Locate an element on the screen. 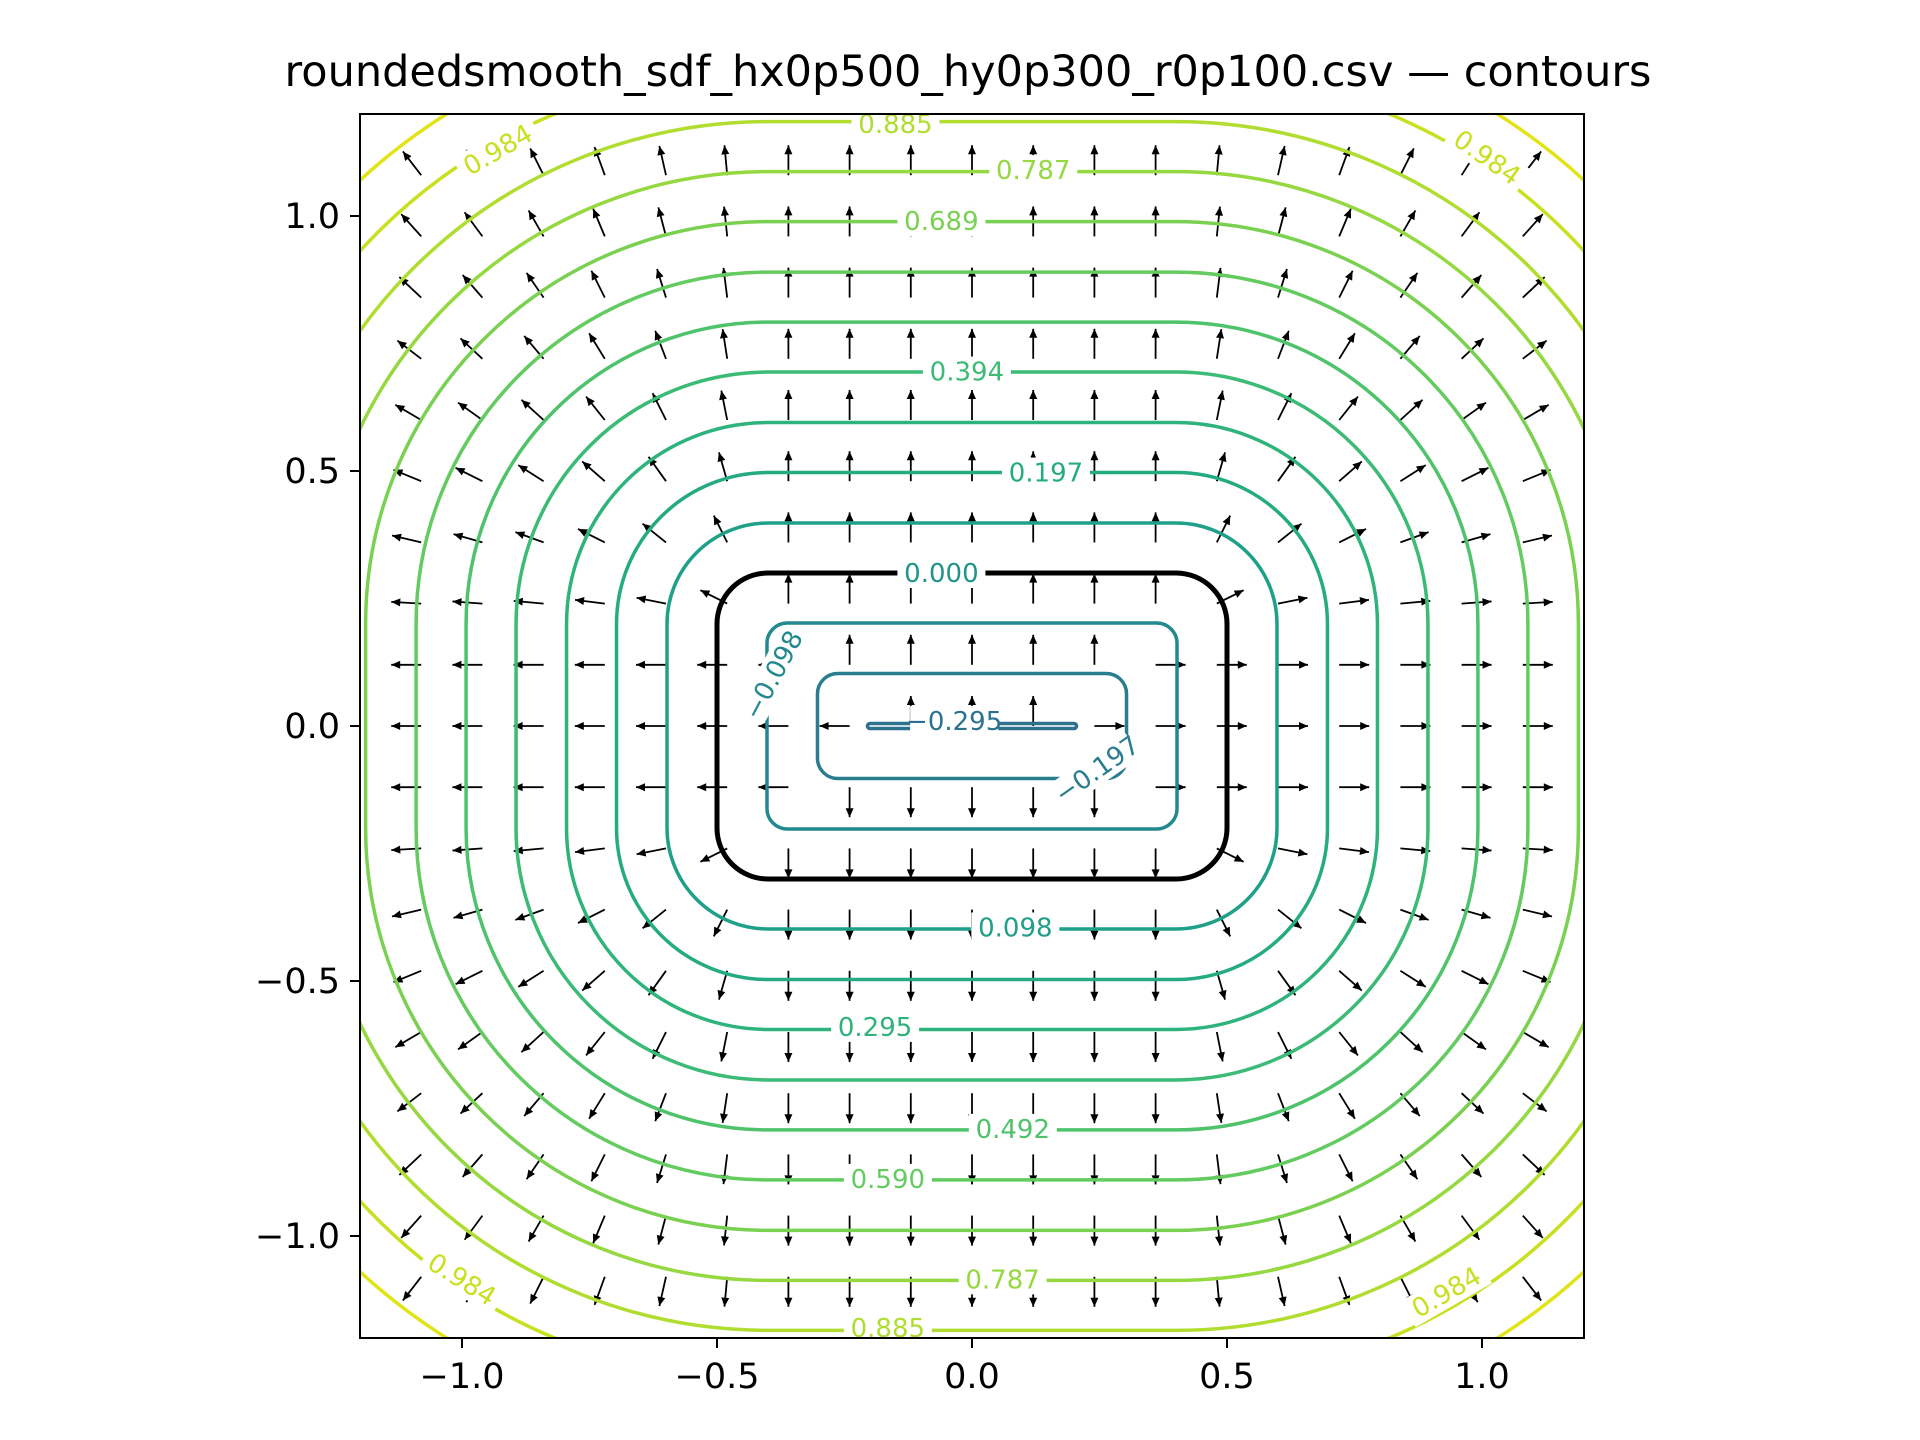  contour-line is located at coordinates (972, 726).